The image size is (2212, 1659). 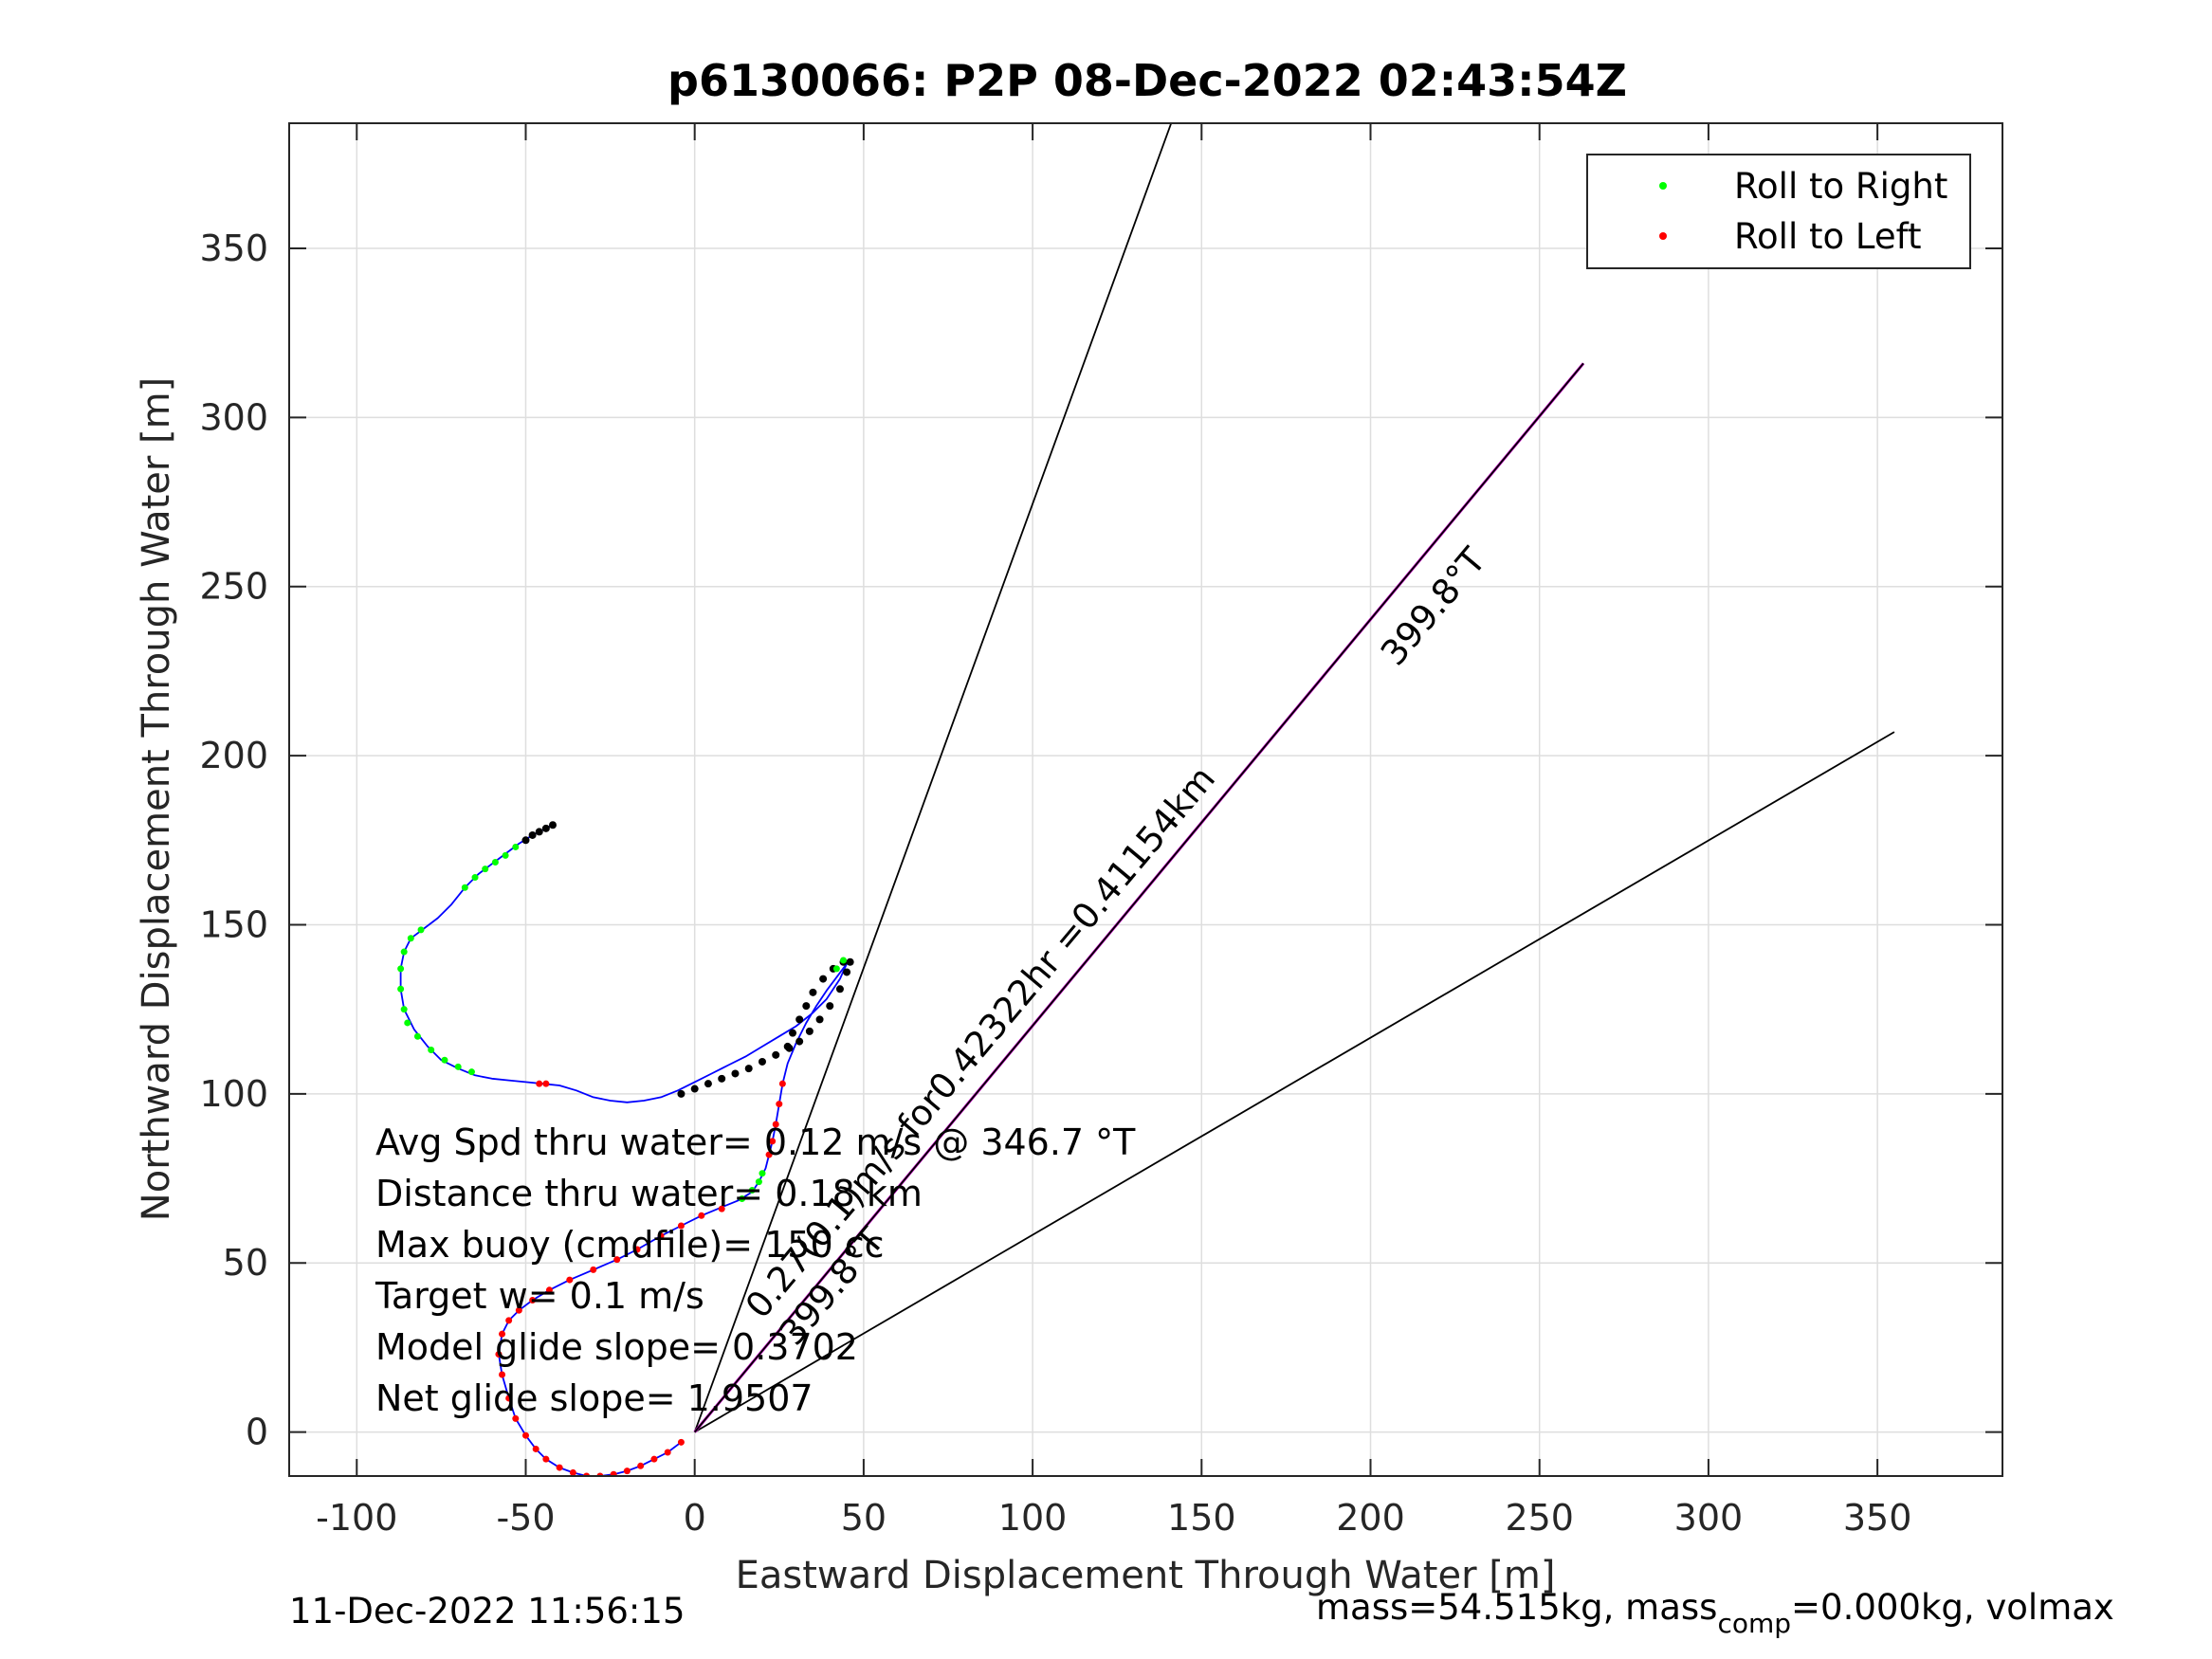 What do you see at coordinates (257, 1432) in the screenshot?
I see `y-tick-label: 0` at bounding box center [257, 1432].